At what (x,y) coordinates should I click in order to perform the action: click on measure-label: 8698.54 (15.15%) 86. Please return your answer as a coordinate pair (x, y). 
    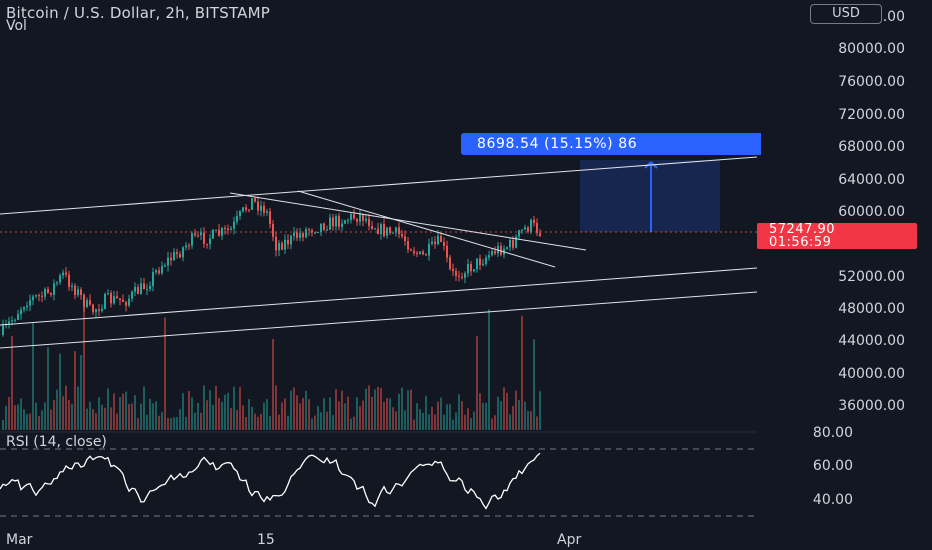
    Looking at the image, I should click on (611, 144).